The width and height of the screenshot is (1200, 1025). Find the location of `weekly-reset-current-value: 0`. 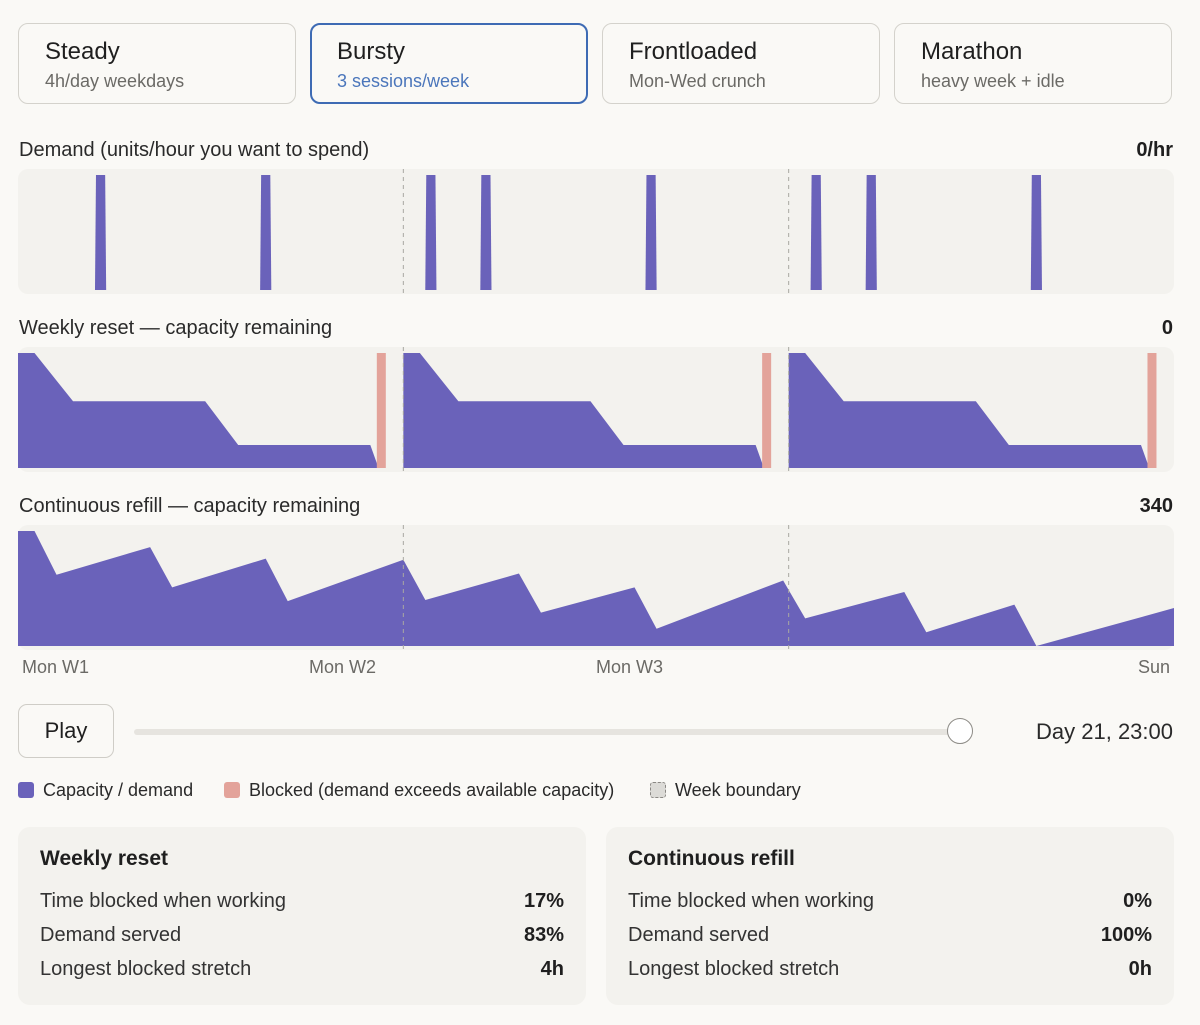

weekly-reset-current-value: 0 is located at coordinates (1167, 328).